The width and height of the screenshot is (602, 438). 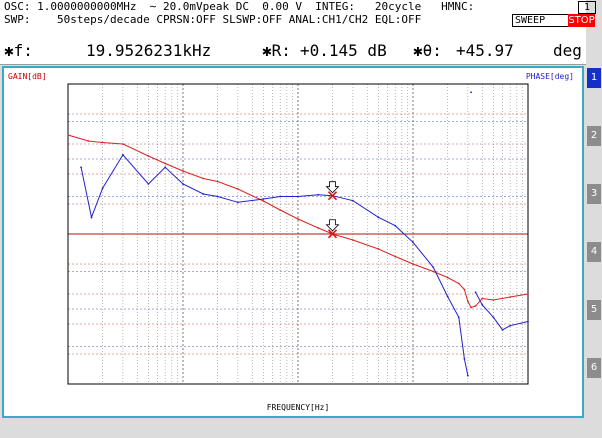 What do you see at coordinates (276, 50) in the screenshot?
I see `ratio-label: ✱R:` at bounding box center [276, 50].